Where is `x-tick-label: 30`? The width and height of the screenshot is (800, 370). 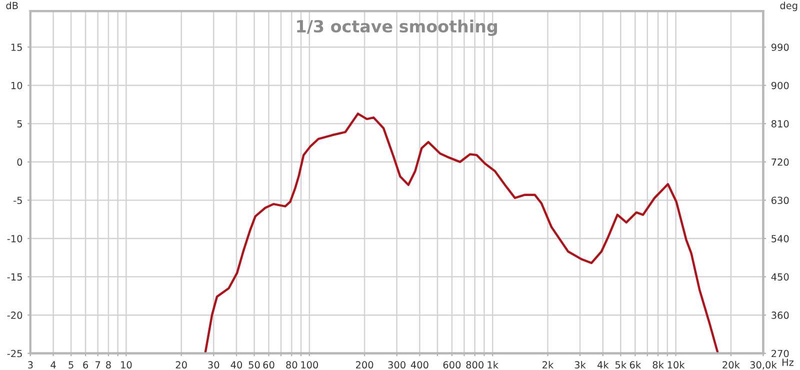 x-tick-label: 30 is located at coordinates (214, 365).